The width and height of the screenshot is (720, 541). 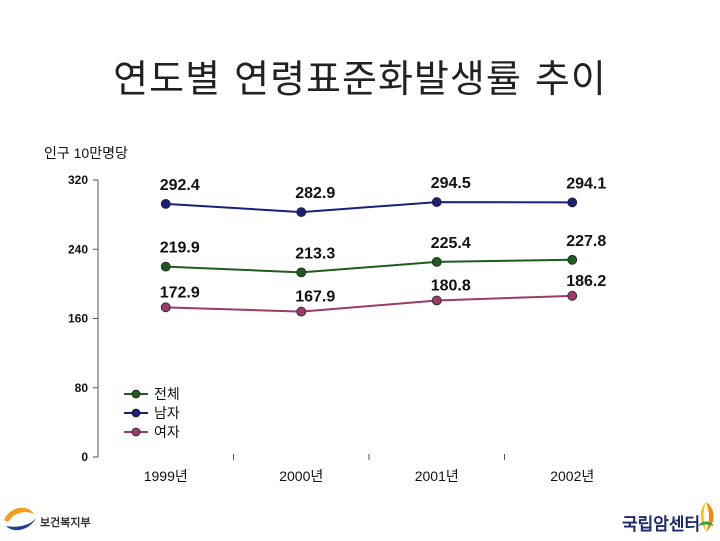 I want to click on legend-label-2: 여자, so click(x=167, y=433).